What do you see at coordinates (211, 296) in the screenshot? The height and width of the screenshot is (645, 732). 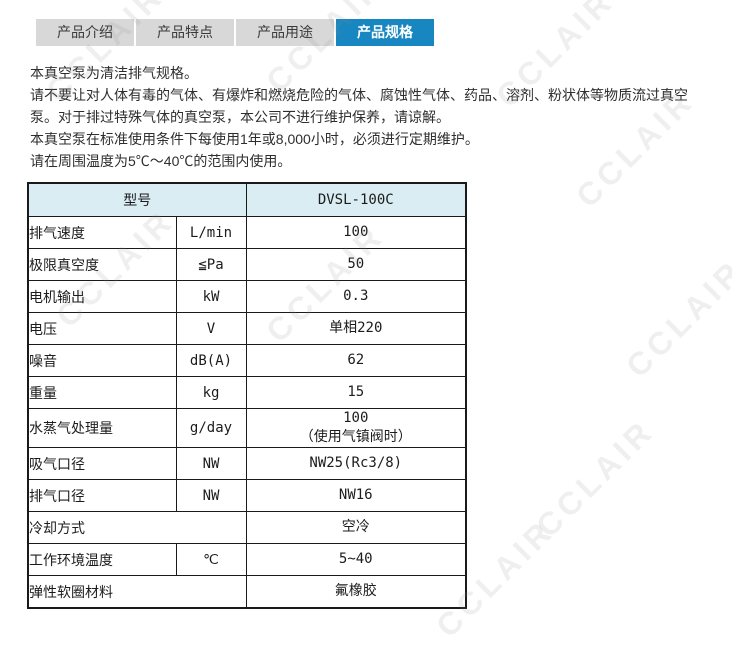 I see `spec-unit: kW` at bounding box center [211, 296].